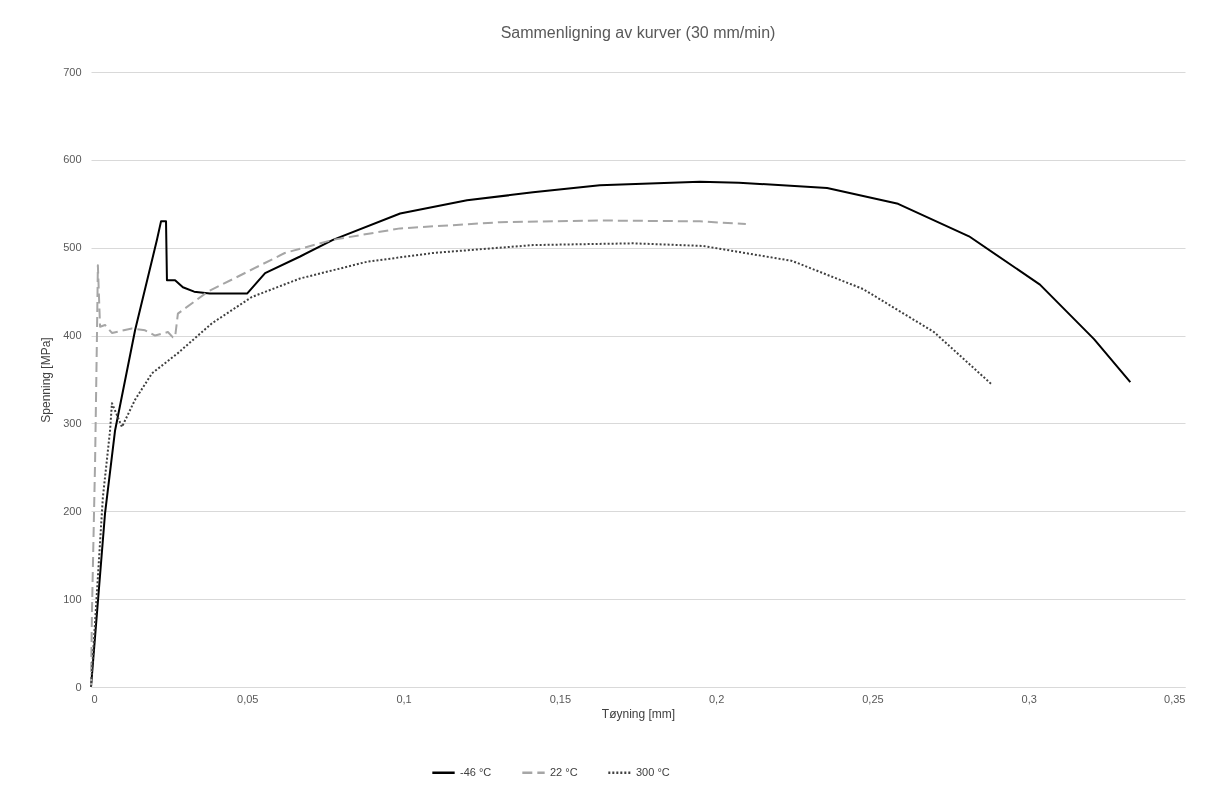 This screenshot has height=791, width=1213. I want to click on x-tick-label: 0,35, so click(1175, 698).